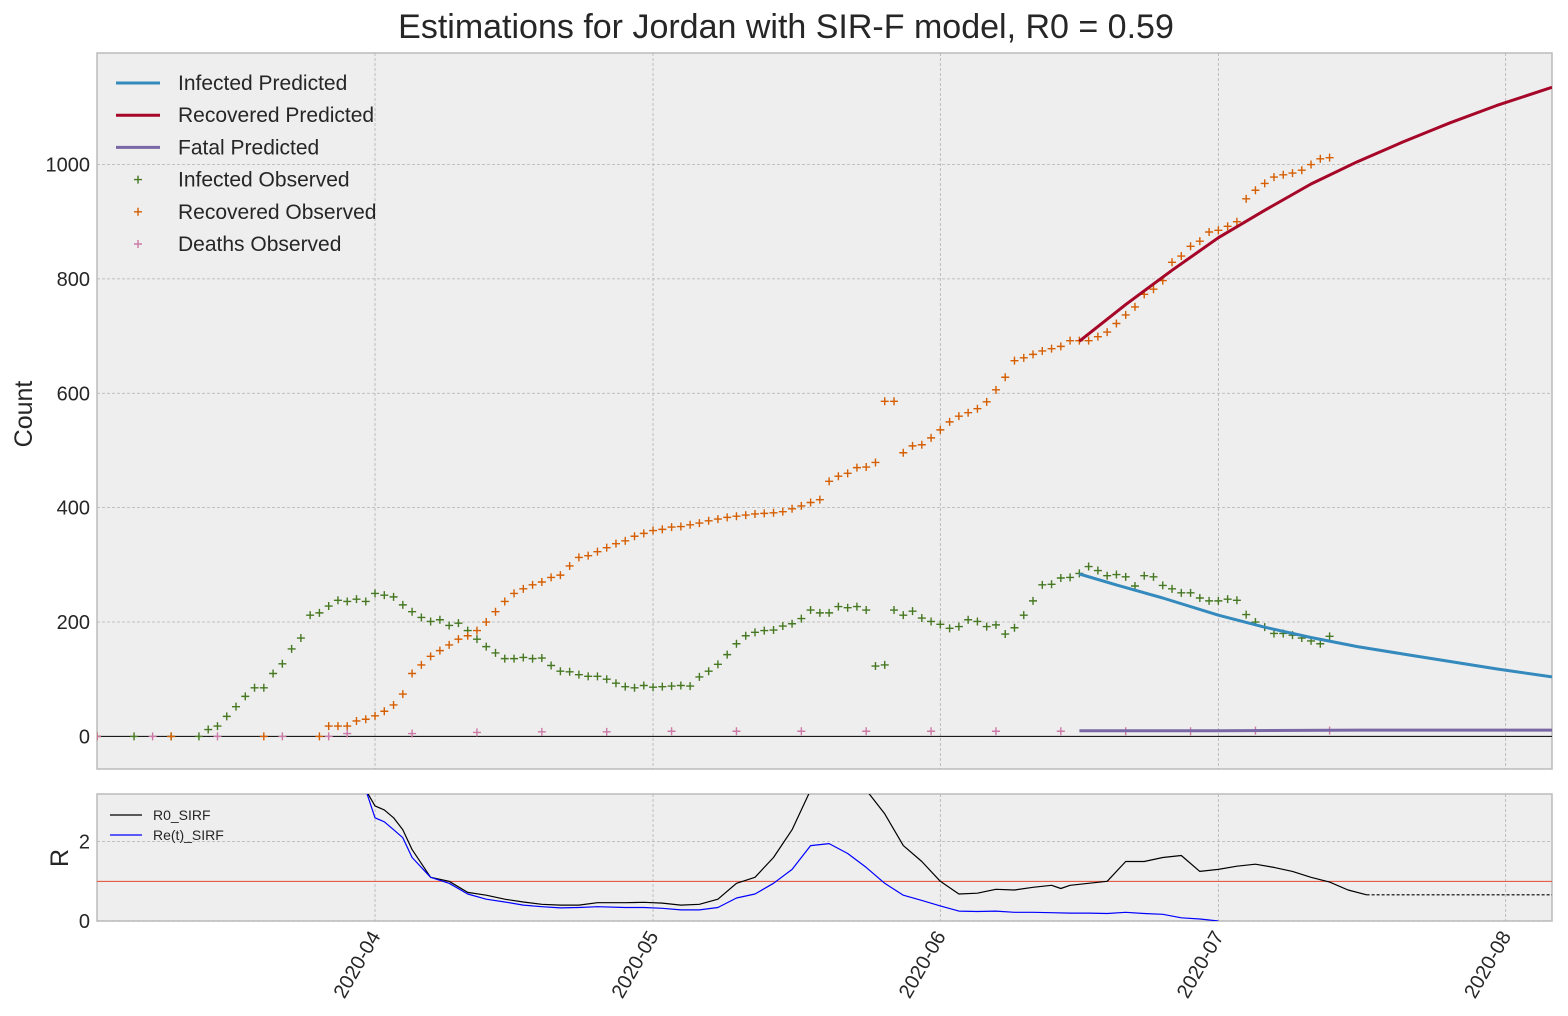 Image resolution: width=1568 pixels, height=1016 pixels. Describe the element at coordinates (792, 857) in the screenshot. I see `r-line-re-t-sirf` at that location.